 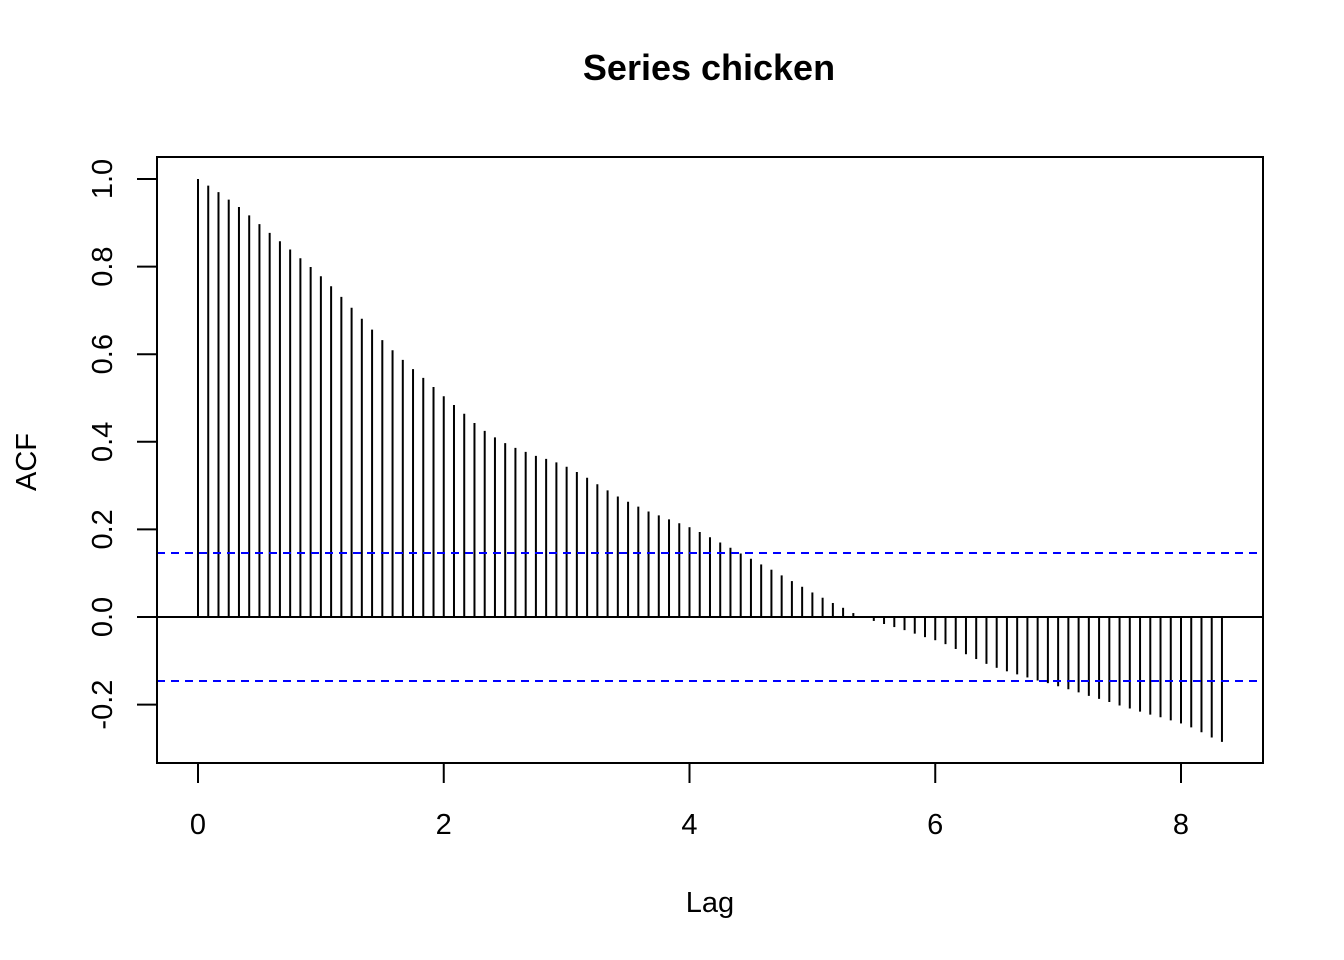 What do you see at coordinates (103, 705) in the screenshot?
I see `y-tick-label: -0.2` at bounding box center [103, 705].